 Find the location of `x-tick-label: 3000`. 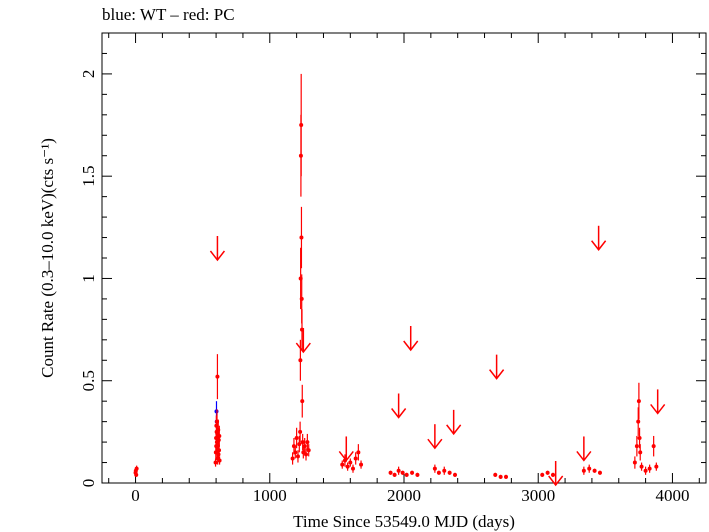

x-tick-label: 3000 is located at coordinates (538, 495).